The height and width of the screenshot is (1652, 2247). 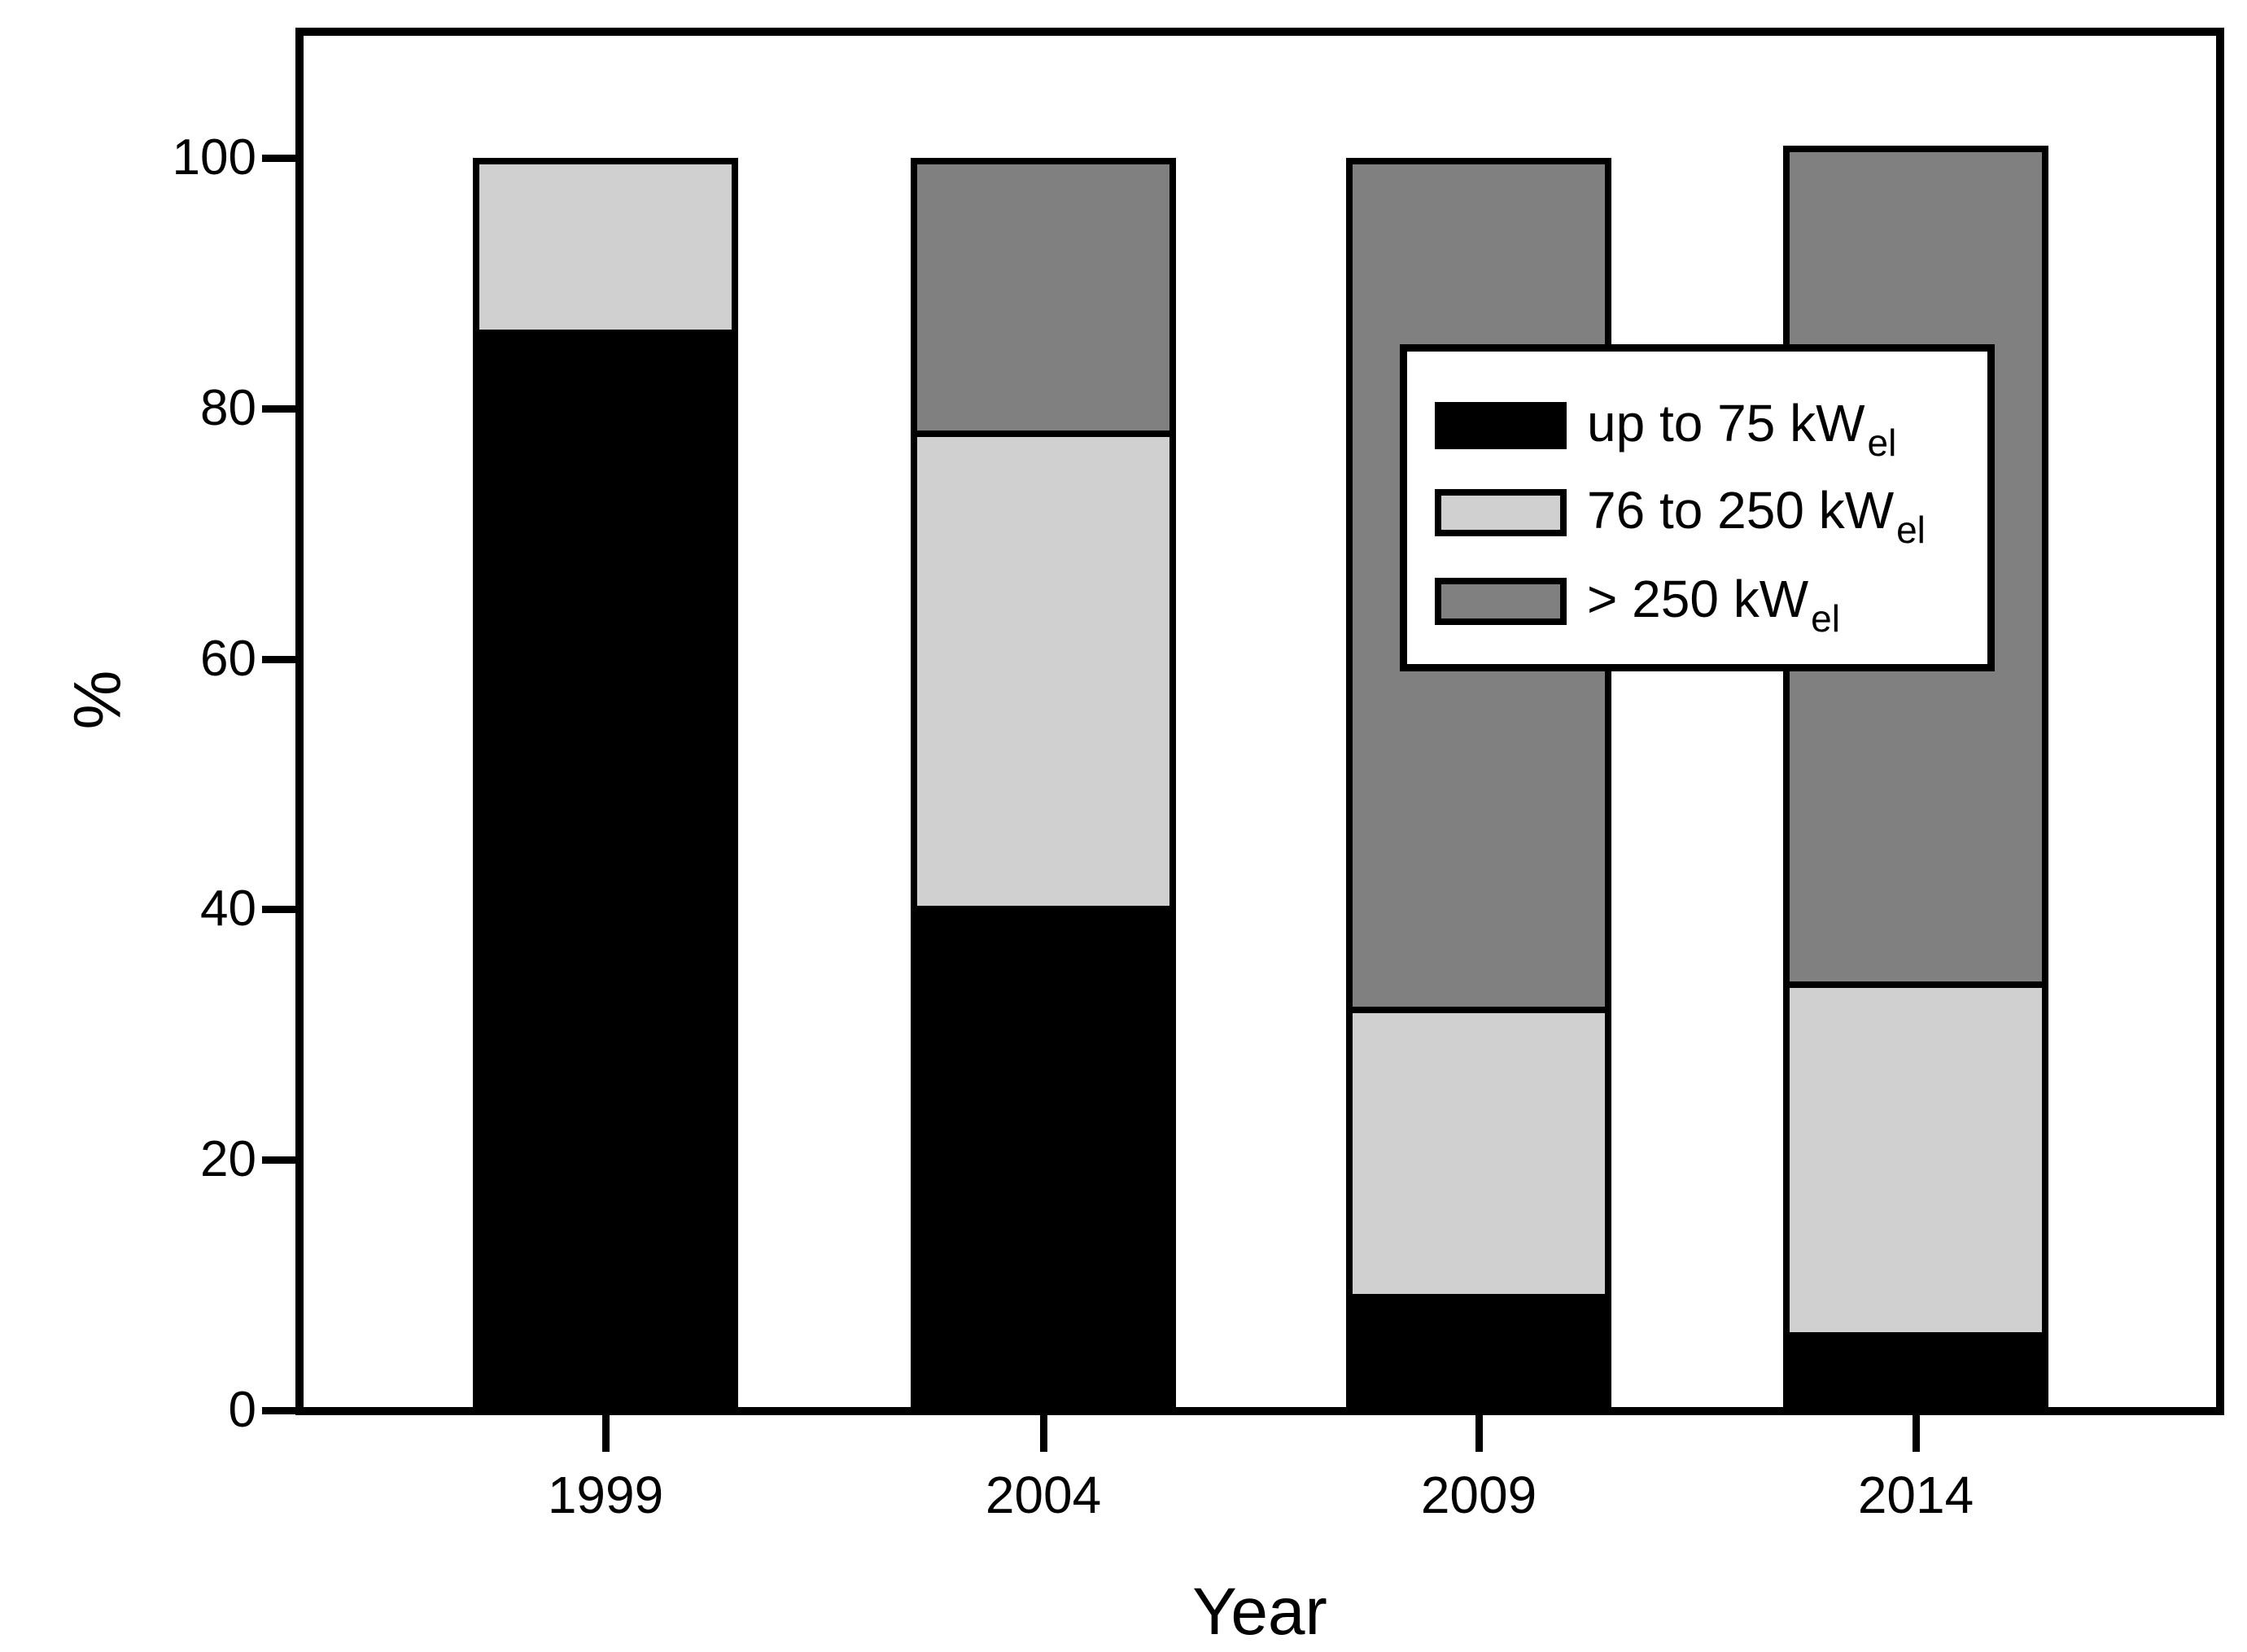 I want to click on legend-item: > 250 kWel, so click(x=1697, y=605).